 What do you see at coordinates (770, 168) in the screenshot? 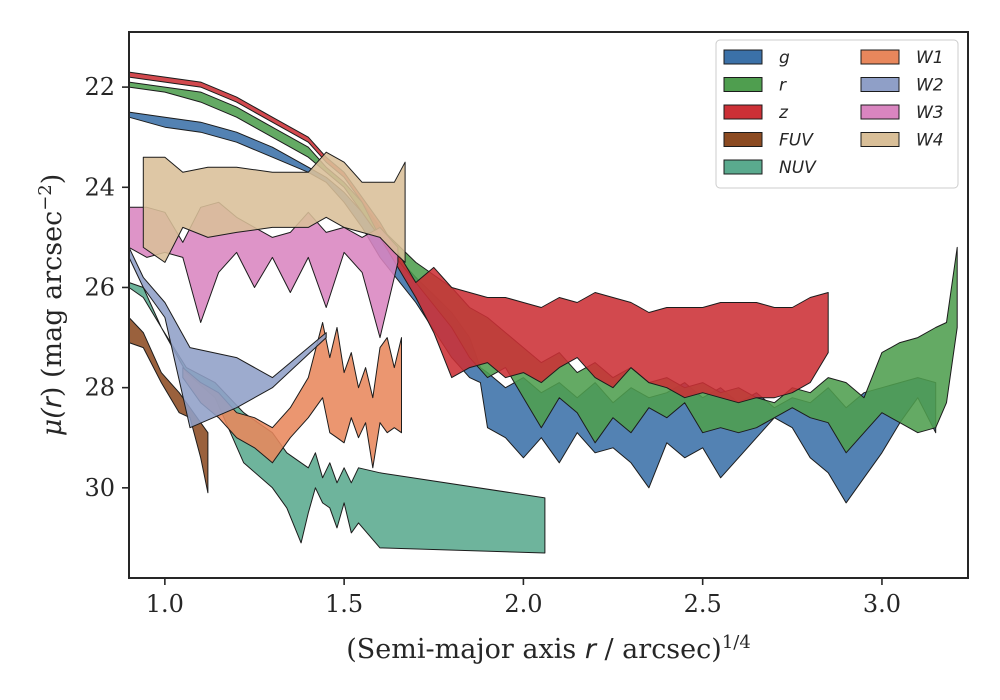
I see `legend-item-nuv: NUV` at bounding box center [770, 168].